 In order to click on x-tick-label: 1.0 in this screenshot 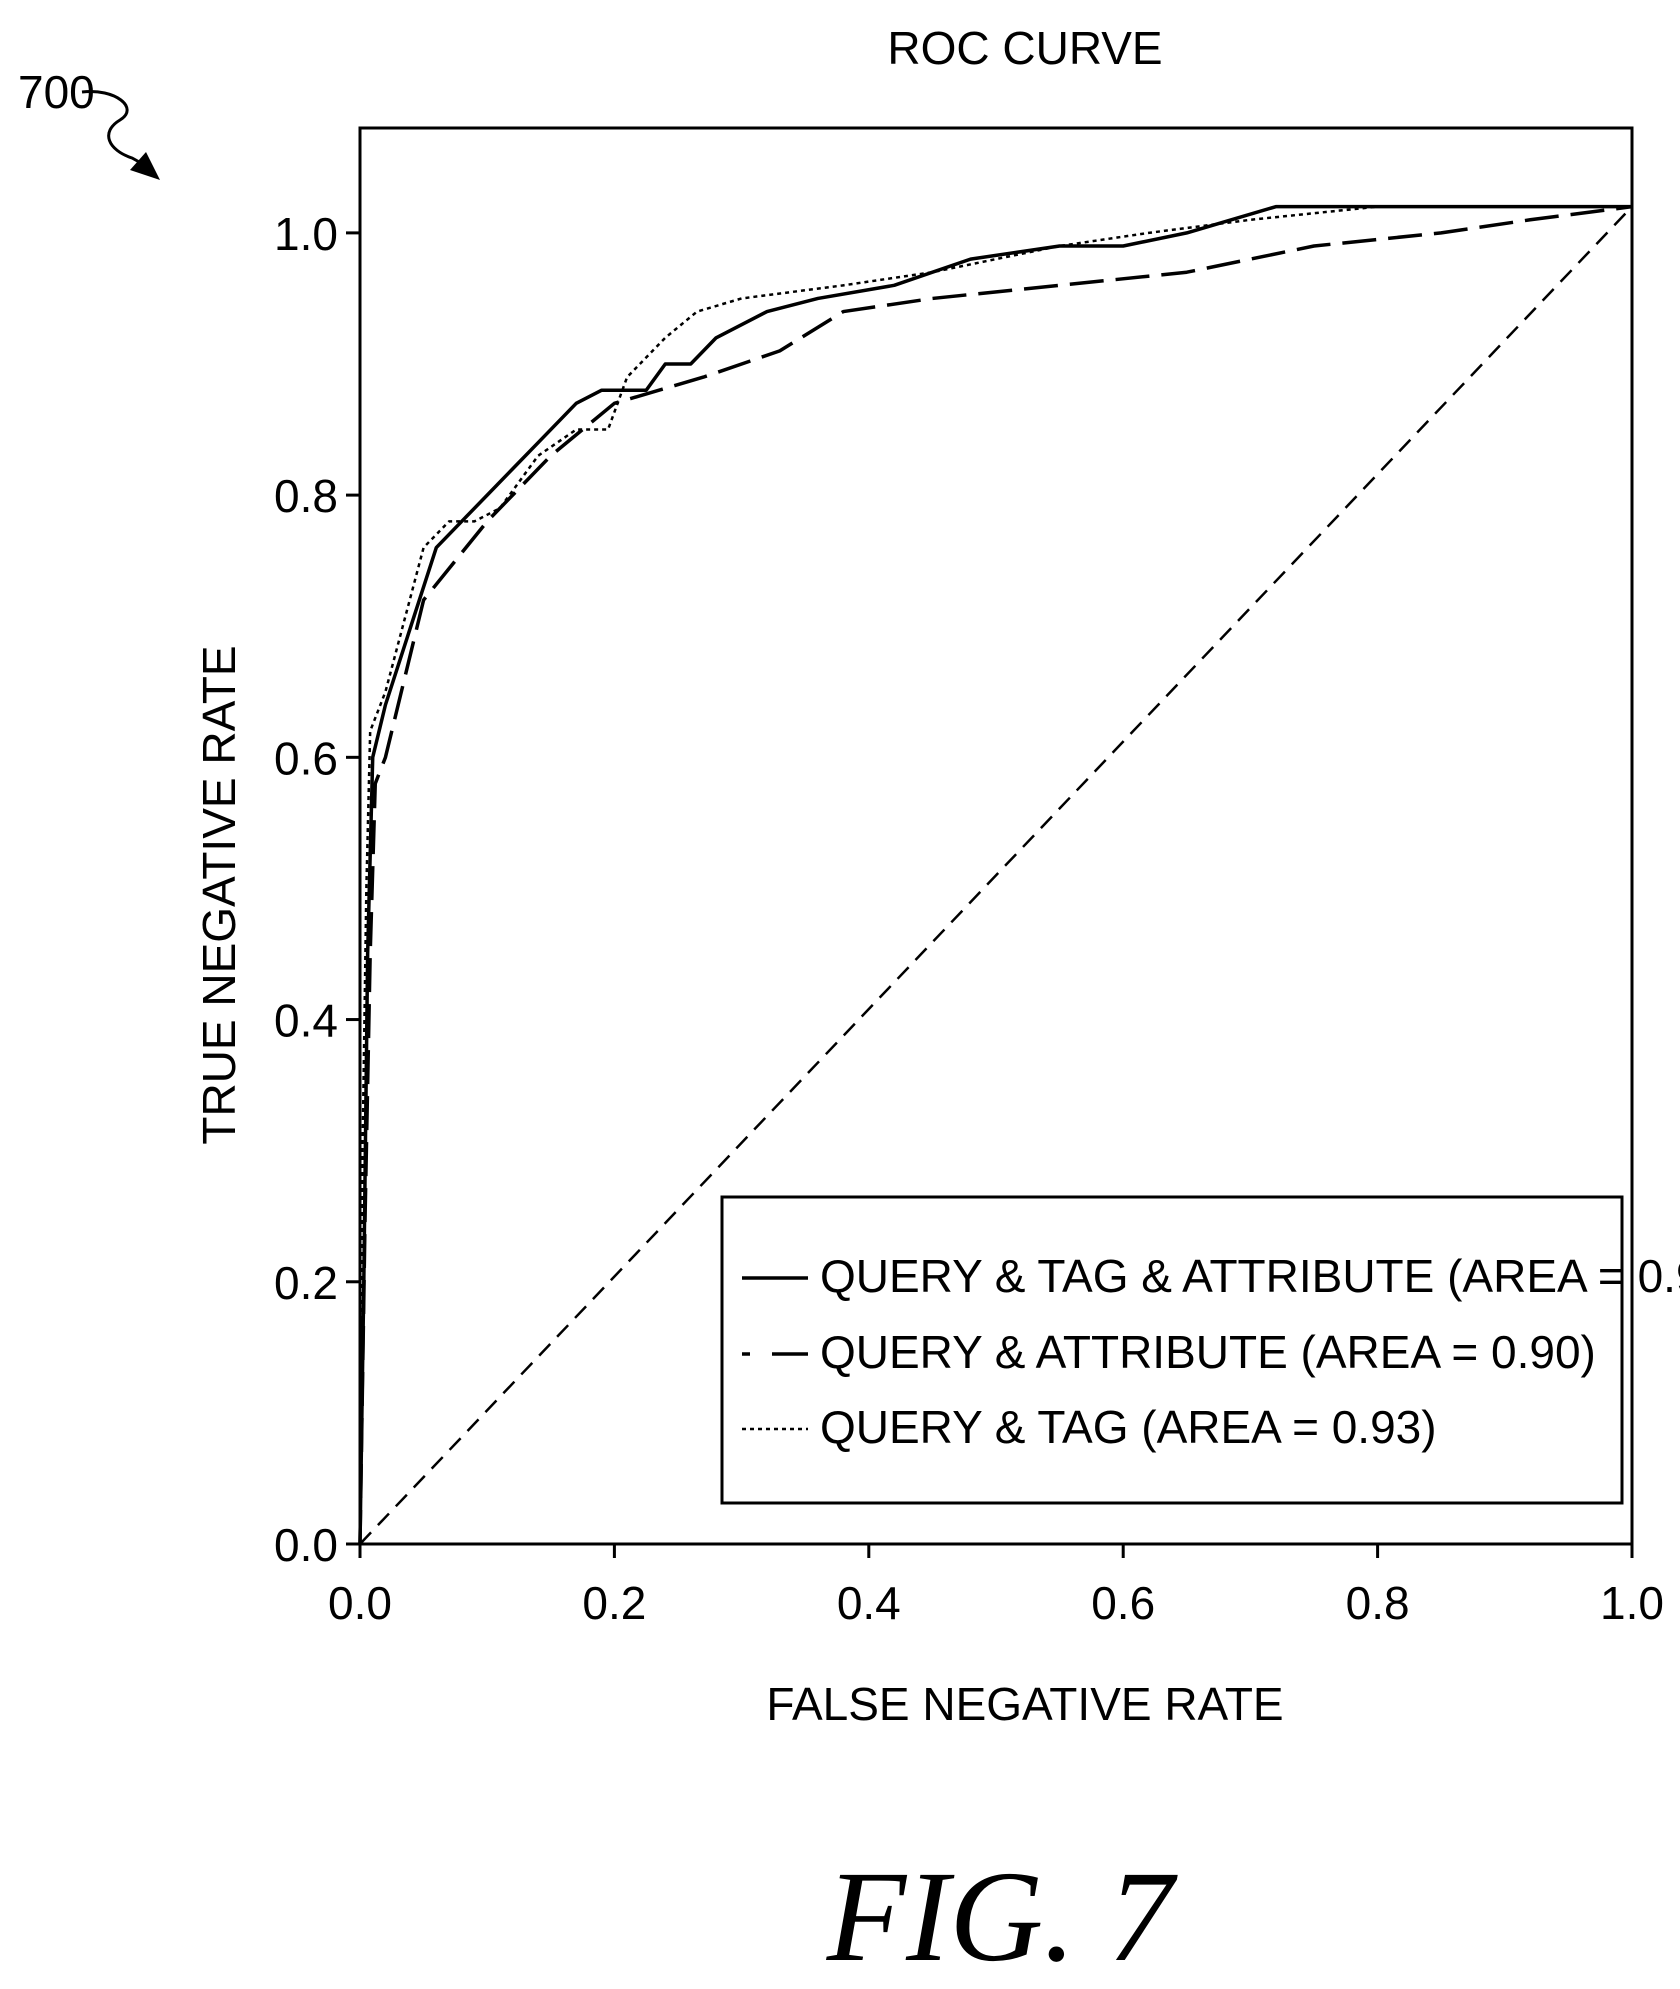, I will do `click(1632, 1603)`.